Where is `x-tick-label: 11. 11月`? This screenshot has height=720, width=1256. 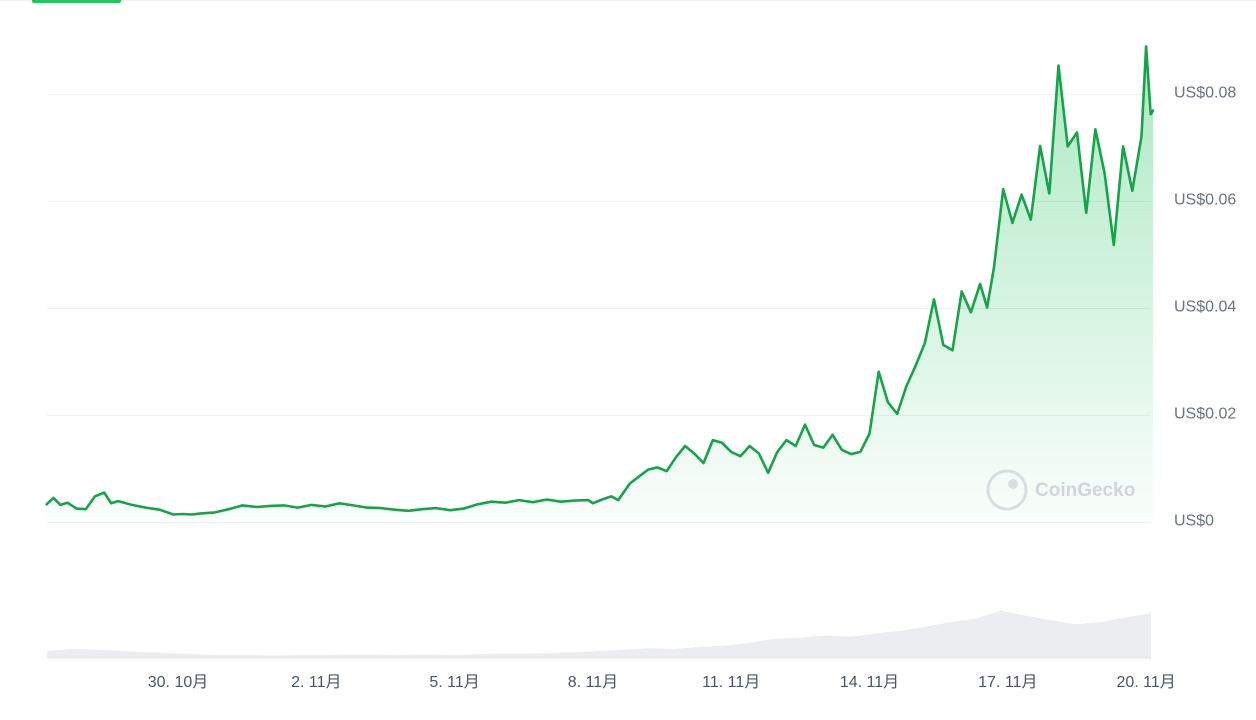
x-tick-label: 11. 11月 is located at coordinates (731, 682).